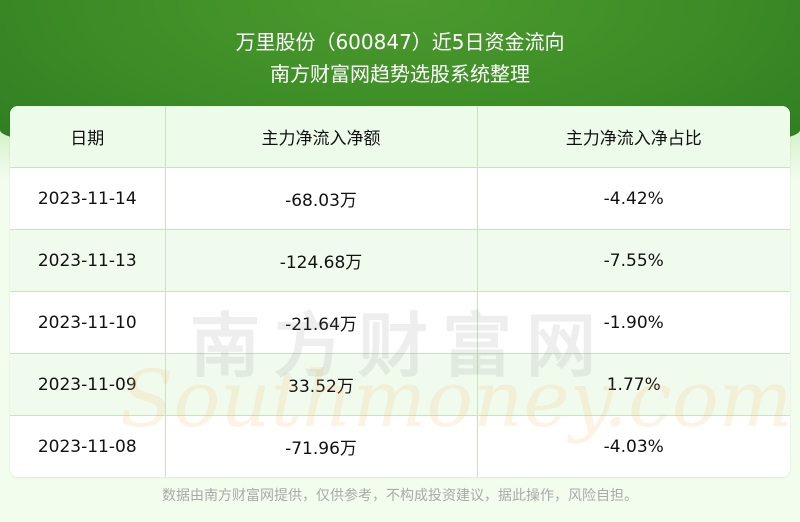  Describe the element at coordinates (633, 198) in the screenshot. I see `cell-net-ratio: -4.42%` at that location.